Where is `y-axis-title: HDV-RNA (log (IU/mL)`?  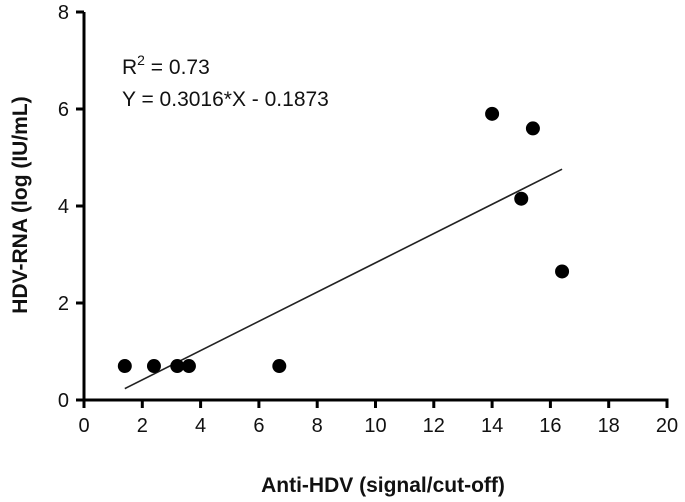 y-axis-title: HDV-RNA (log (IU/mL) is located at coordinates (20, 204).